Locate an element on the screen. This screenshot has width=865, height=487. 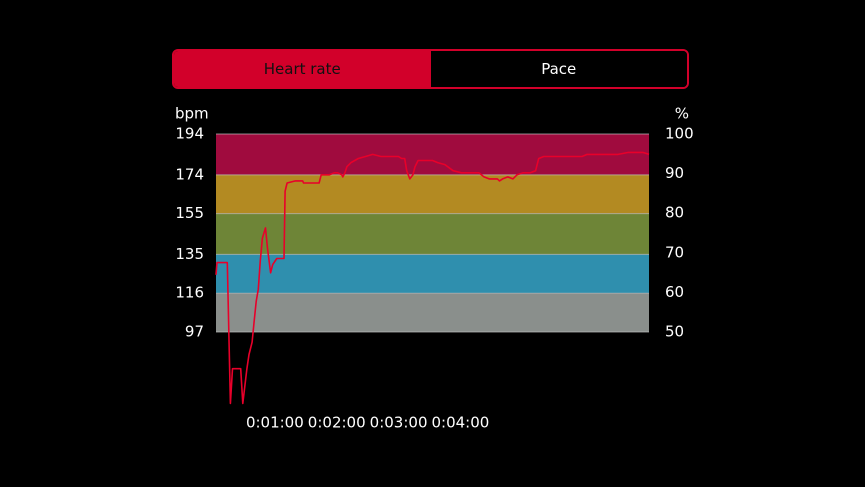
x-tick-label-1: 0:02:00 is located at coordinates (337, 423).